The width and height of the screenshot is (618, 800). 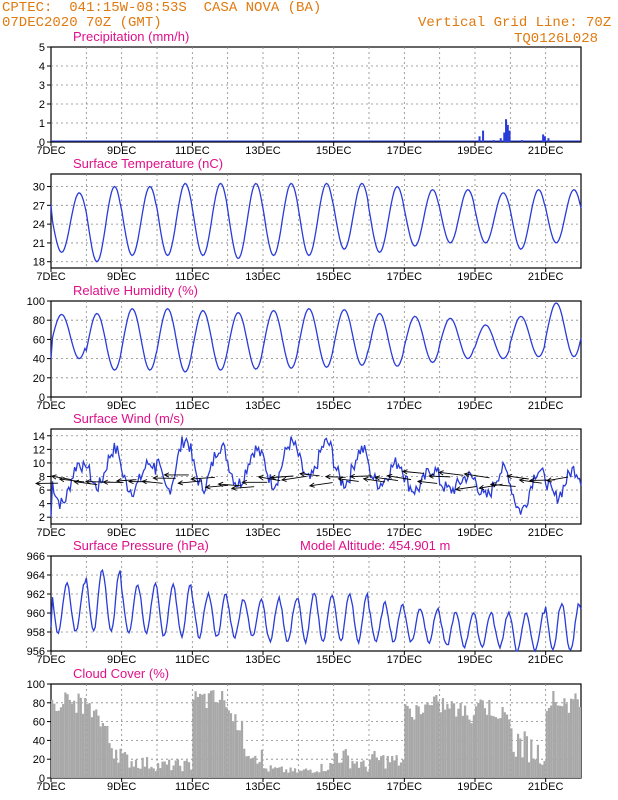 What do you see at coordinates (39, 206) in the screenshot?
I see `y-tick-label: 27` at bounding box center [39, 206].